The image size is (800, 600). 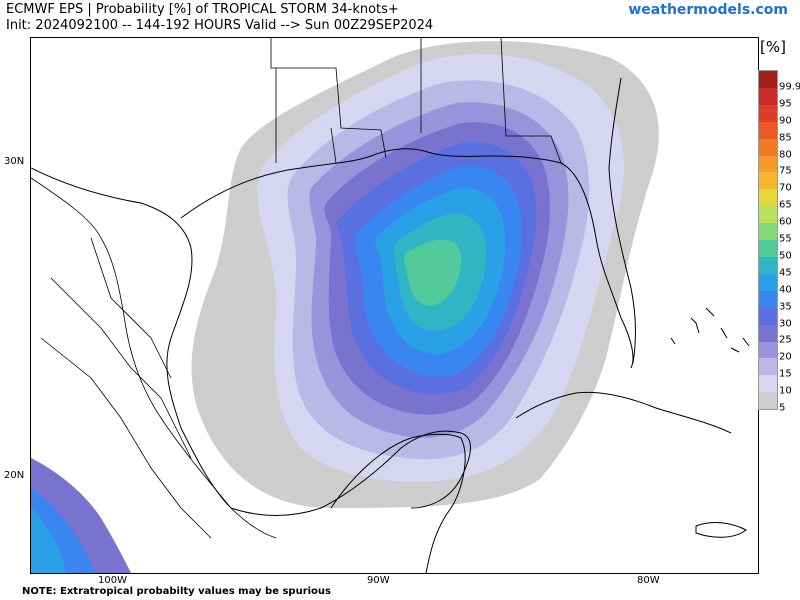 I want to click on colorbar-tick-label: 95, so click(x=785, y=104).